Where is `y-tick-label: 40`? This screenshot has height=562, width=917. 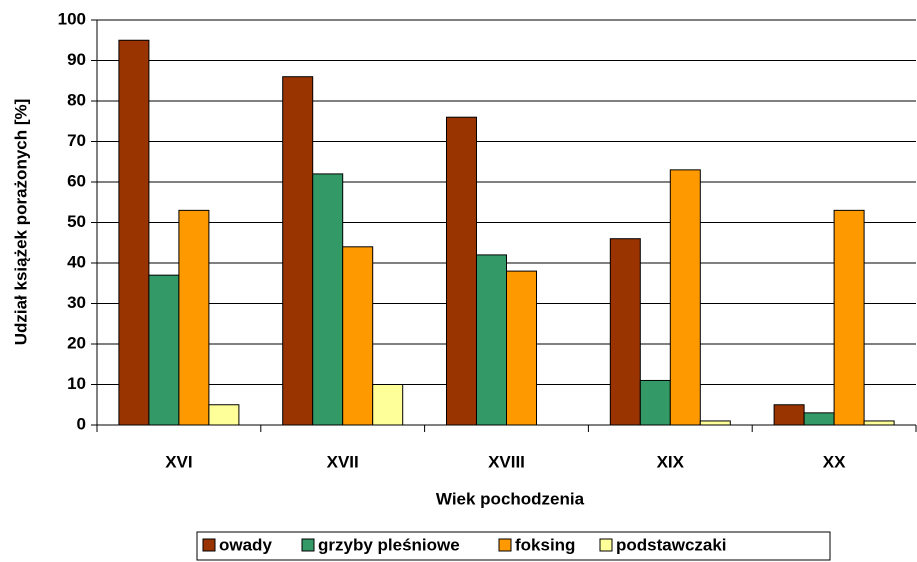 y-tick-label: 40 is located at coordinates (76, 261).